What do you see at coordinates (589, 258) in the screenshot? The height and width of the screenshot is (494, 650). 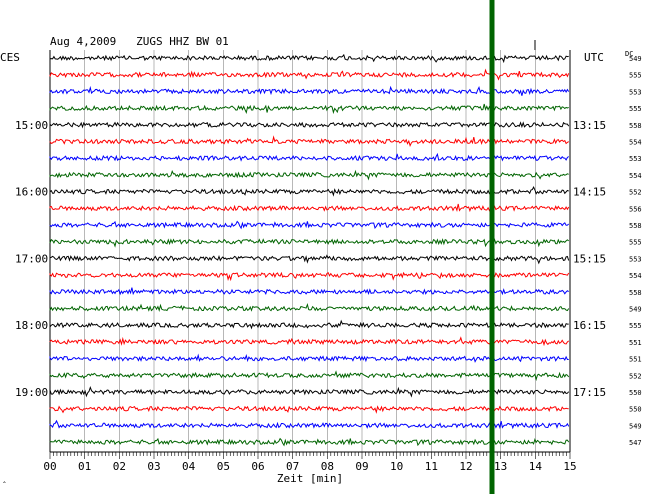 I see `right-time-label: 15:15` at bounding box center [589, 258].